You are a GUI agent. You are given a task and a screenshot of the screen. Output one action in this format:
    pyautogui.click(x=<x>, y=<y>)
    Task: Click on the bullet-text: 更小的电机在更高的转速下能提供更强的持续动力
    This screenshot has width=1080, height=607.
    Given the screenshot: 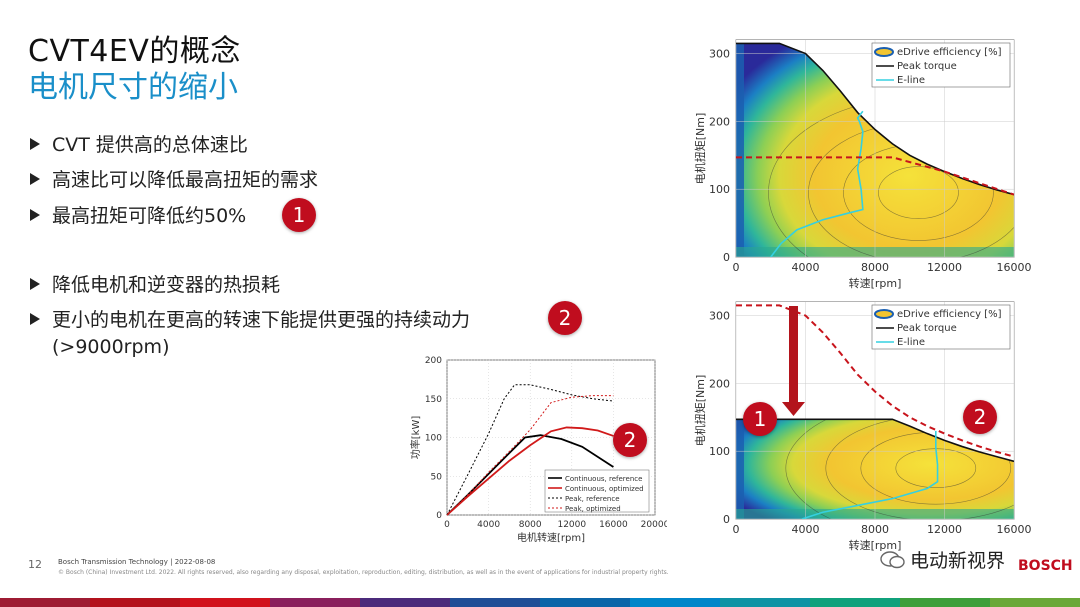 What is the action you would take?
    pyautogui.click(x=261, y=320)
    